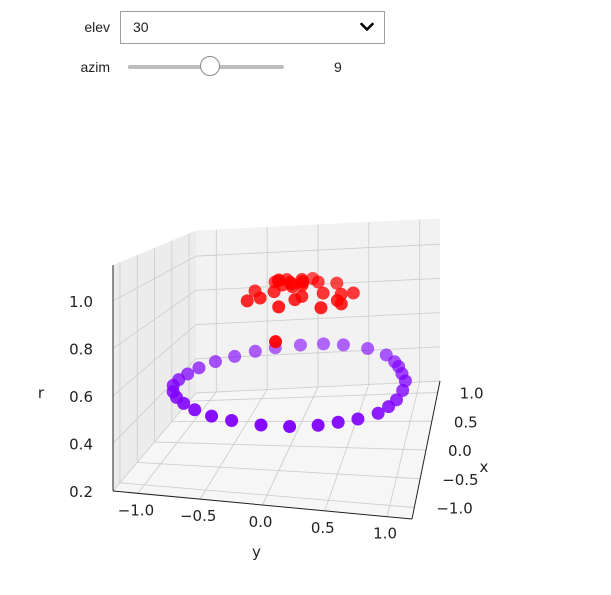  What do you see at coordinates (81, 302) in the screenshot?
I see `z-tick-label: 1.0` at bounding box center [81, 302].